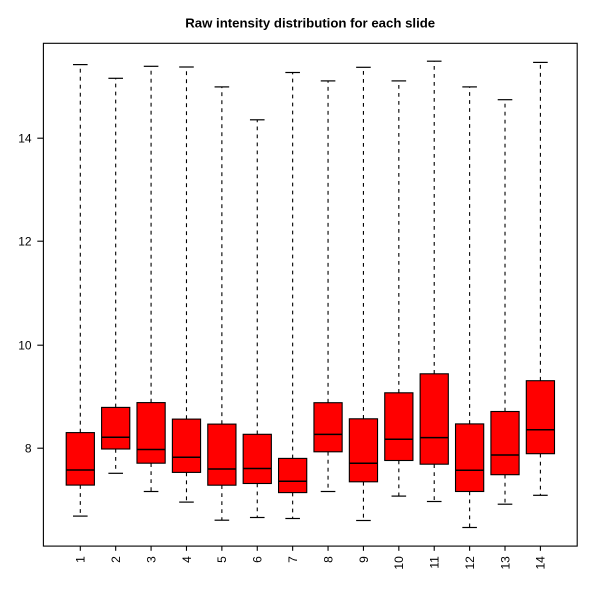 The image size is (600, 605). I want to click on svg-text: 1, so click(81, 559).